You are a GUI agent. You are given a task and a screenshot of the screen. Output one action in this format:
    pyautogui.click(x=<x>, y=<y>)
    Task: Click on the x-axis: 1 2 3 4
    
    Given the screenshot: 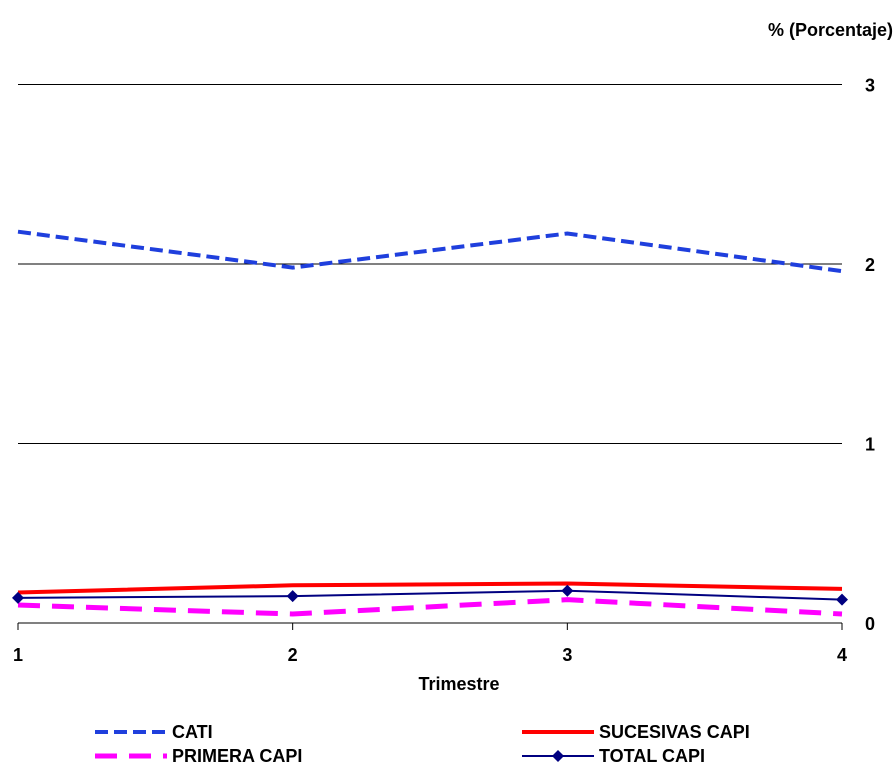 What is the action you would take?
    pyautogui.click(x=430, y=643)
    